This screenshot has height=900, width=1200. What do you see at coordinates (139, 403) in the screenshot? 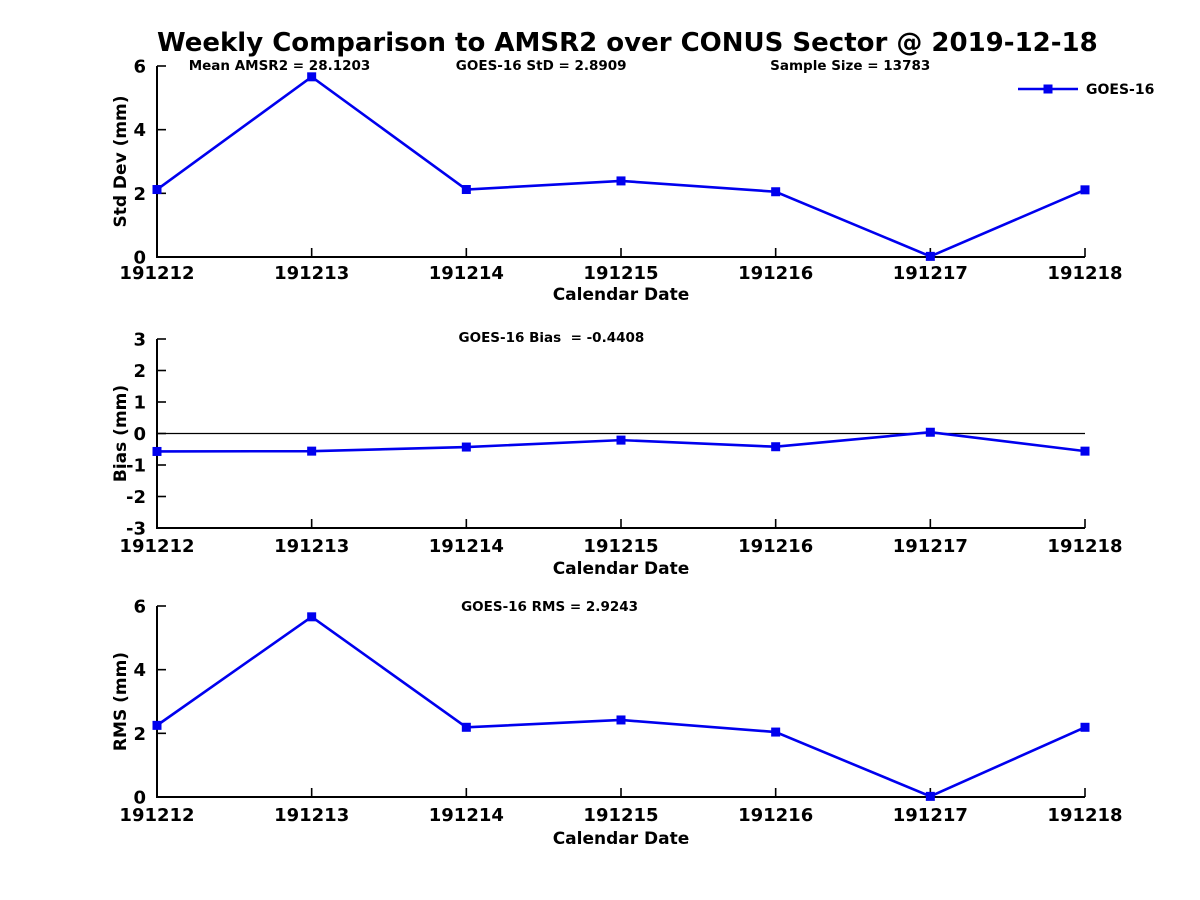
I see `y-tick-label: 1` at bounding box center [139, 403].